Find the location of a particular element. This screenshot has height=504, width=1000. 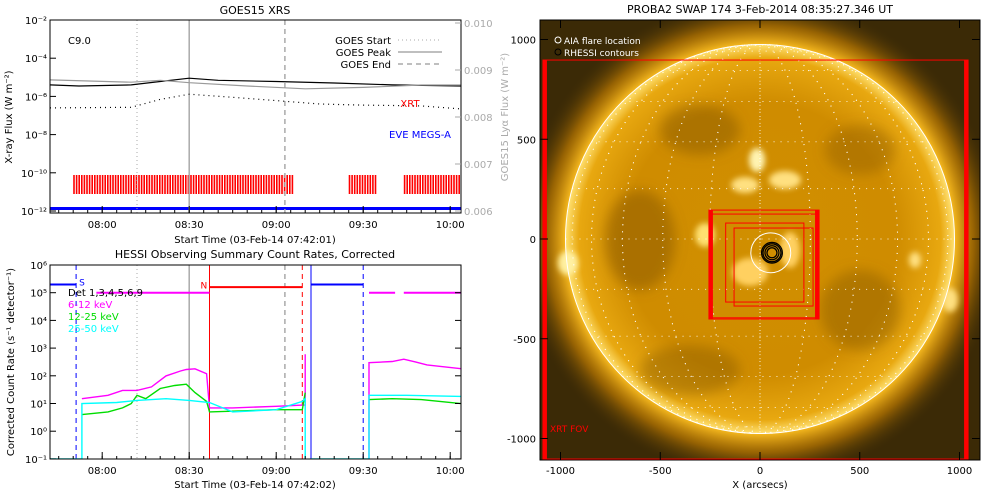

y-tick-label: 10⁻⁴ is located at coordinates (36, 59).